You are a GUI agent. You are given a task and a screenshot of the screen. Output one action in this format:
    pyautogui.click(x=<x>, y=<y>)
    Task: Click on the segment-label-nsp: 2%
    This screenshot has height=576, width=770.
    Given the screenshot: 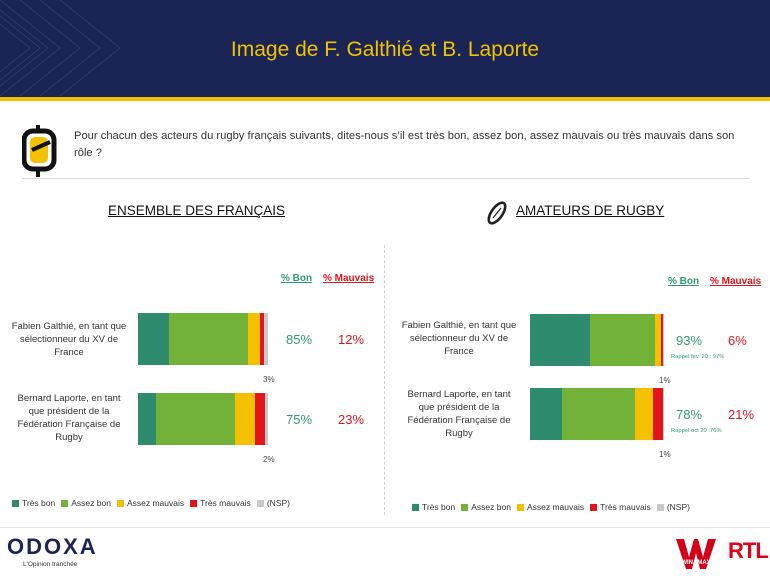 What is the action you would take?
    pyautogui.click(x=269, y=459)
    